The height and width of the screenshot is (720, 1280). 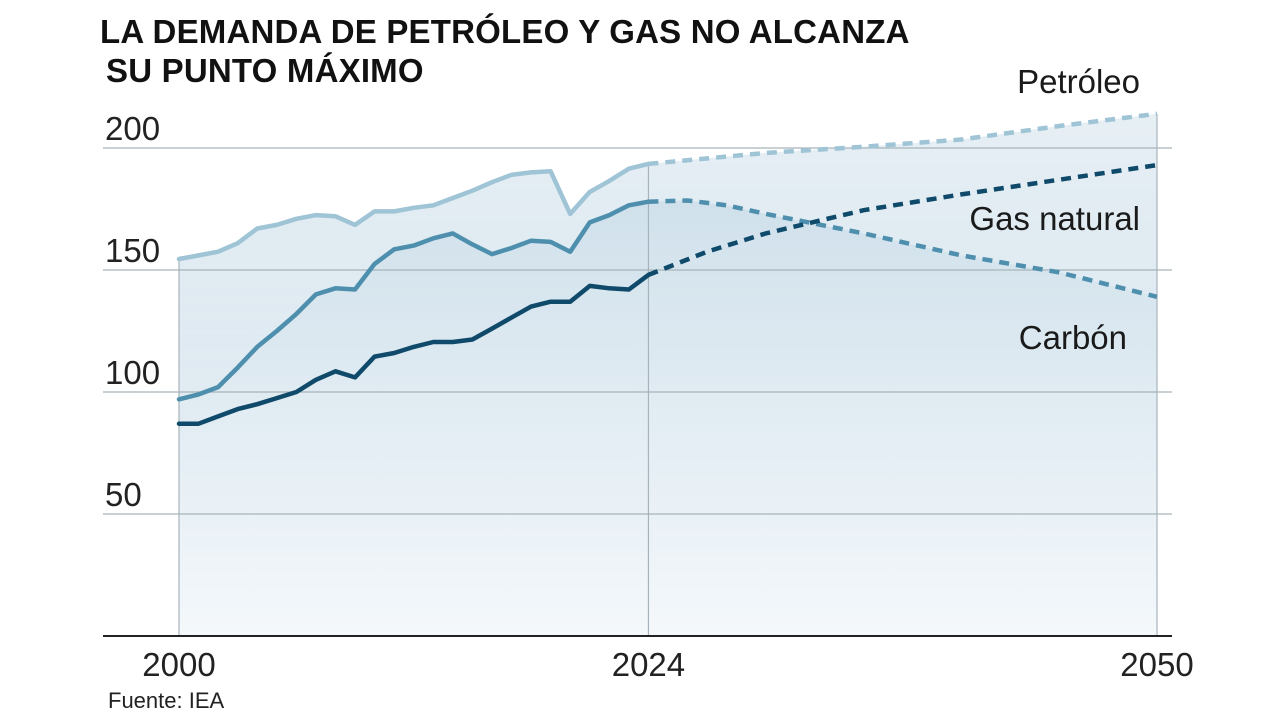 I want to click on series-projection-petroleo, so click(x=903, y=139).